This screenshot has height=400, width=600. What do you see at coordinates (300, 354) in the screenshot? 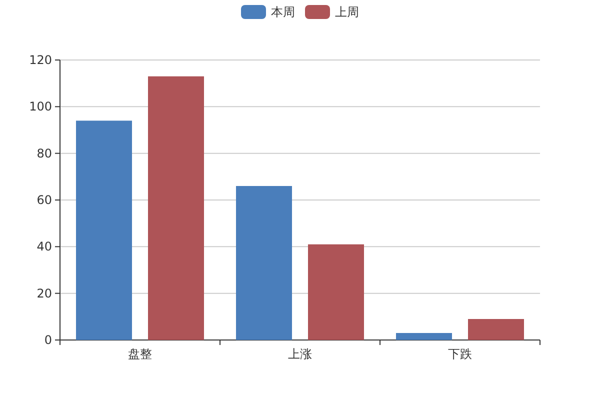
I see `x-tick-label: 上涨` at bounding box center [300, 354].